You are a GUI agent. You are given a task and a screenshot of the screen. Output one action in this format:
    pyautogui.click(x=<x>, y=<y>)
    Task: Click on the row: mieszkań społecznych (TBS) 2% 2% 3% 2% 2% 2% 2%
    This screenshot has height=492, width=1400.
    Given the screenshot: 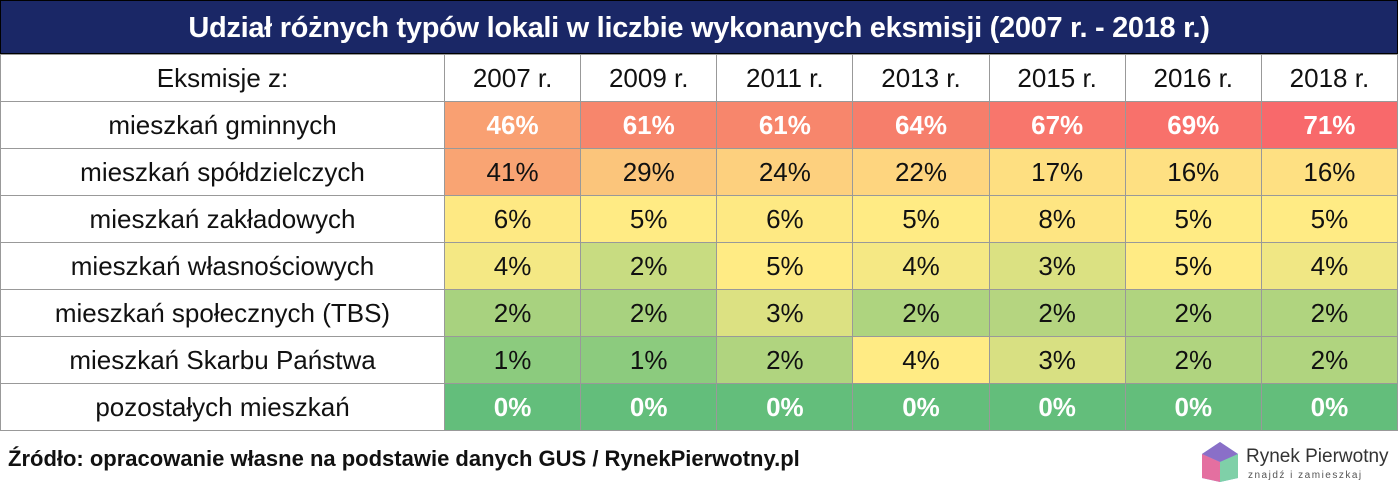 What is the action you would take?
    pyautogui.click(x=699, y=313)
    